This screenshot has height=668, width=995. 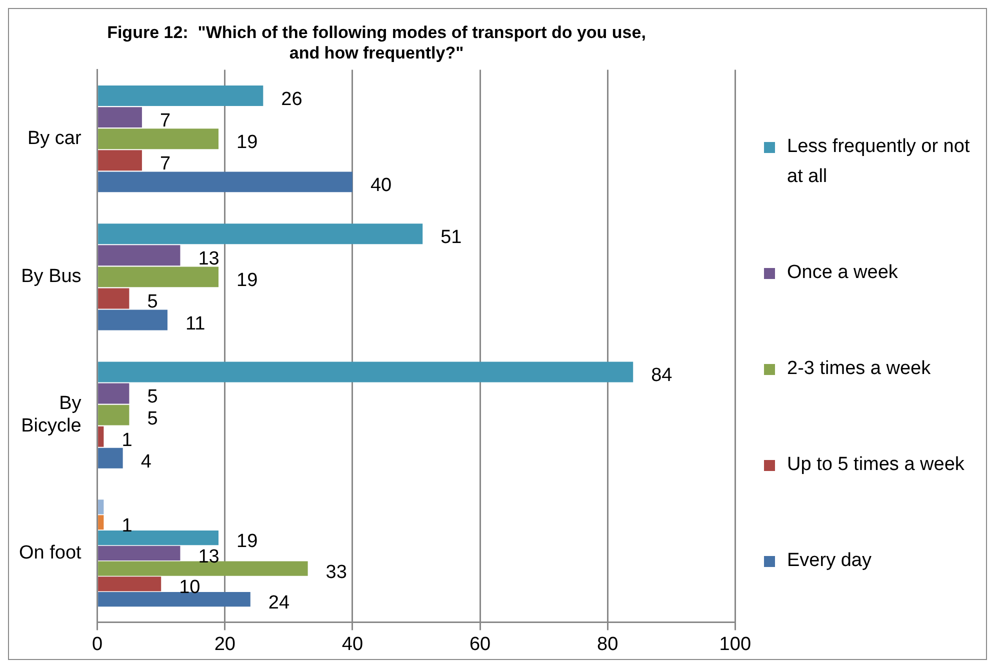 What do you see at coordinates (735, 644) in the screenshot?
I see `x-tick-label: 100` at bounding box center [735, 644].